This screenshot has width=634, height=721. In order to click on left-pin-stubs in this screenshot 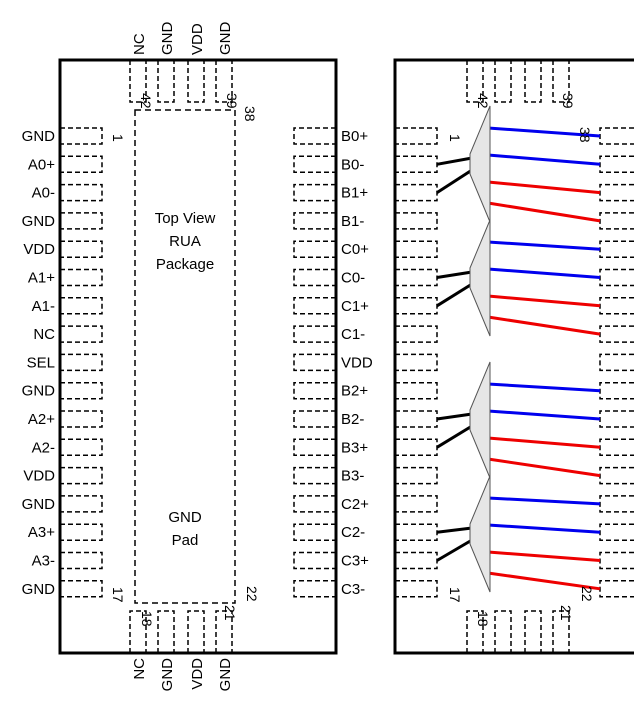, I will do `click(81, 362)`.